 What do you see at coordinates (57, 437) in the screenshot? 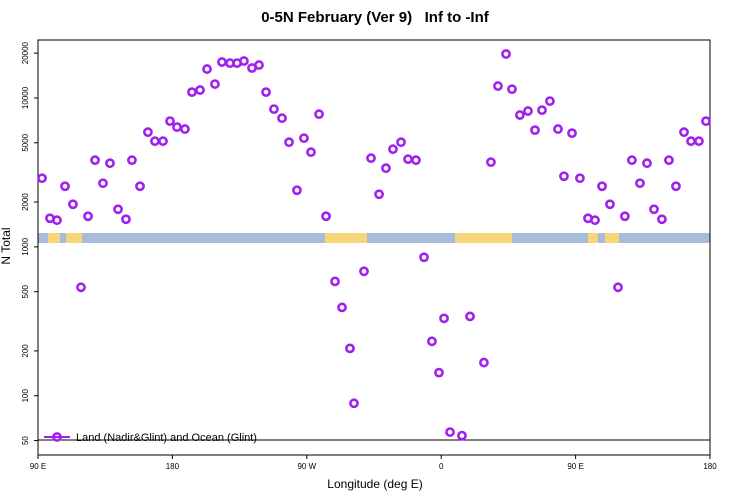
I see `legend-marker` at bounding box center [57, 437].